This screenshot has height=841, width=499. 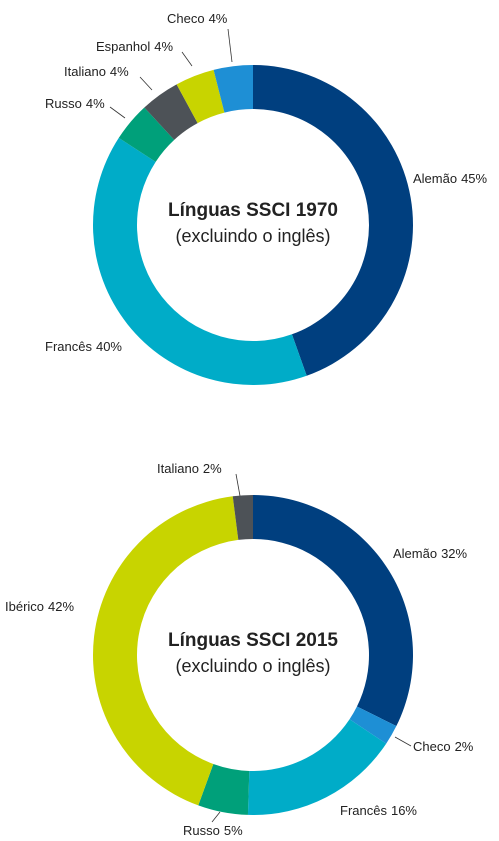 I want to click on segment-label: Espanhol 4%, so click(x=134, y=46).